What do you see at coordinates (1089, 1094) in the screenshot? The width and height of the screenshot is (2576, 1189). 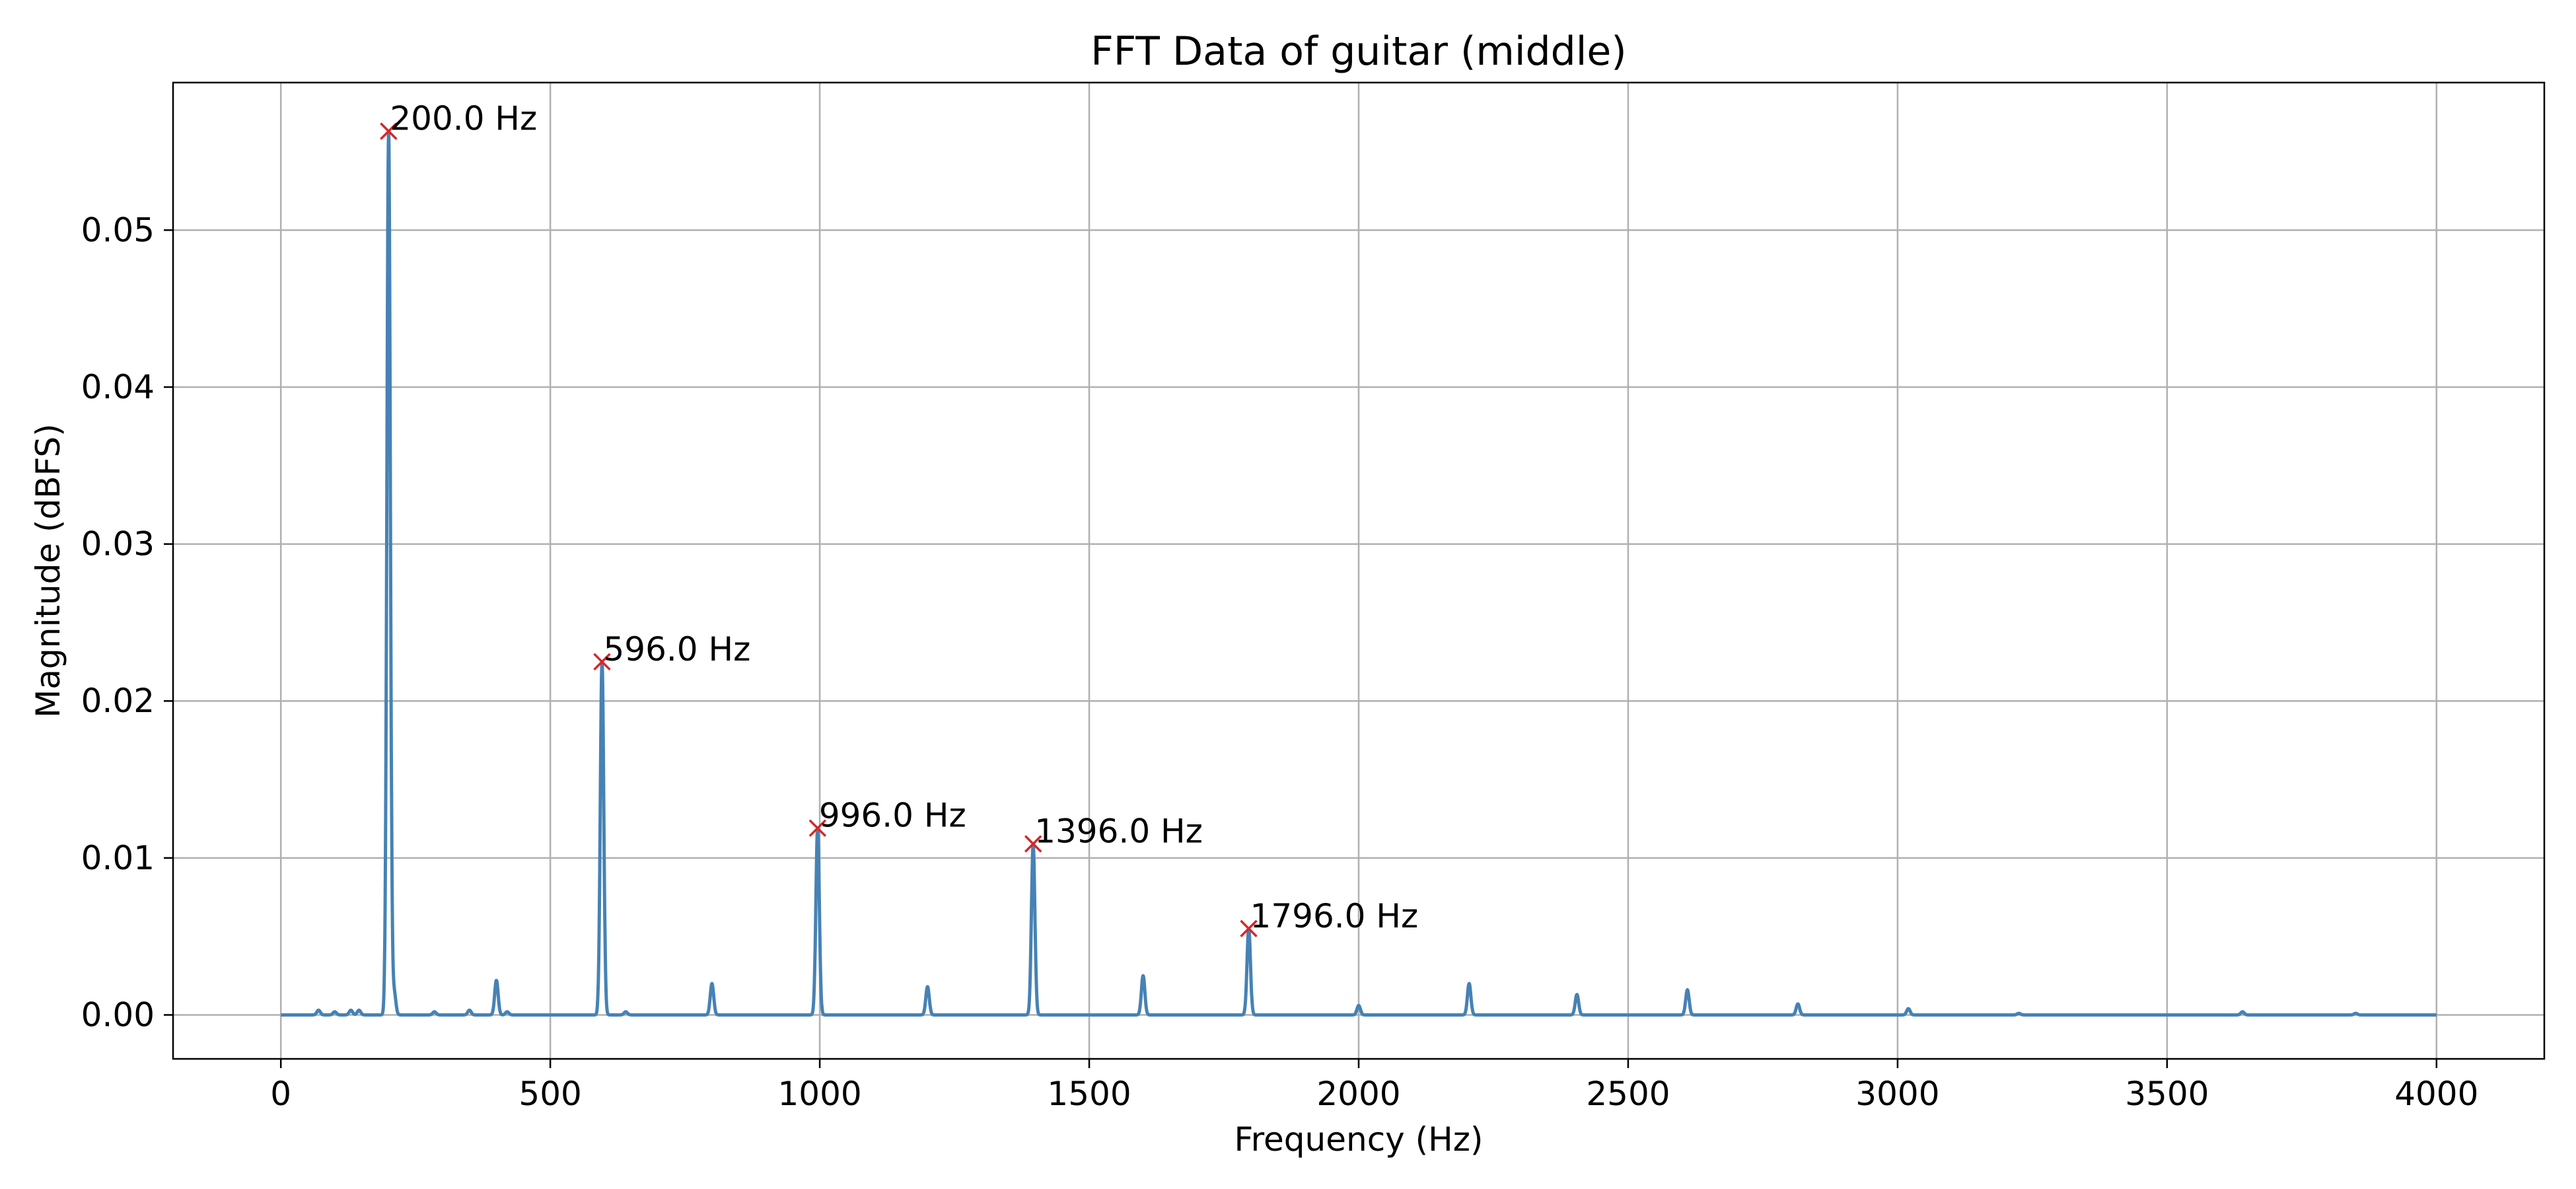 I see `x-tick-label: 1500` at bounding box center [1089, 1094].